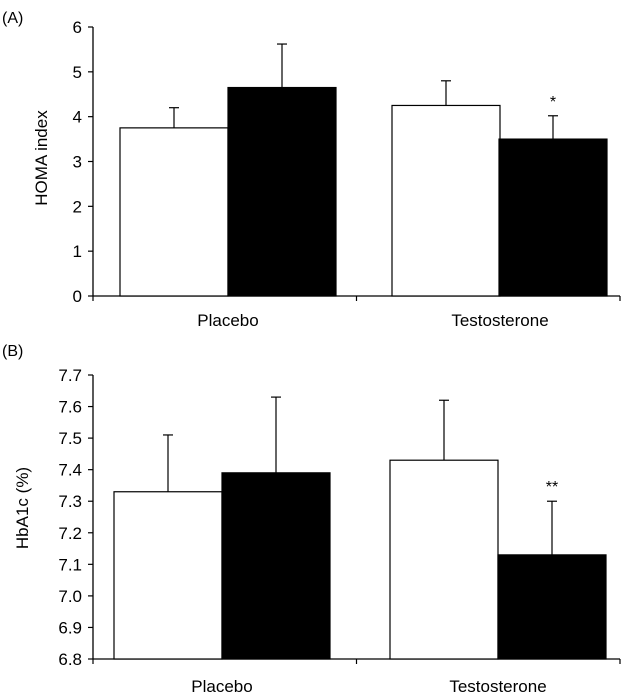 This screenshot has width=628, height=695. Describe the element at coordinates (41, 158) in the screenshot. I see `panel-a-y-axis-title: HOMA index` at that location.